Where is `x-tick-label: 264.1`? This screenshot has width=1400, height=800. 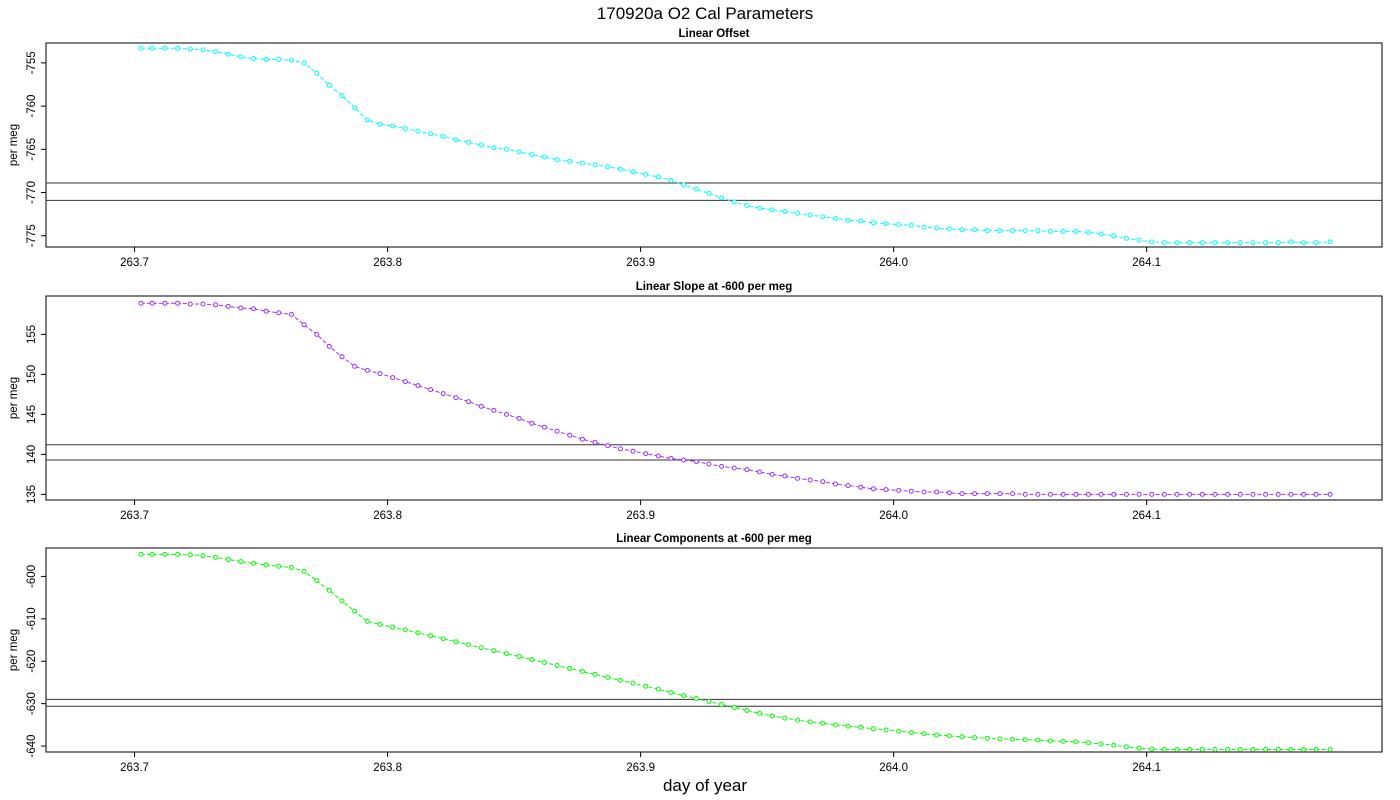
x-tick-label: 264.1 is located at coordinates (1146, 516).